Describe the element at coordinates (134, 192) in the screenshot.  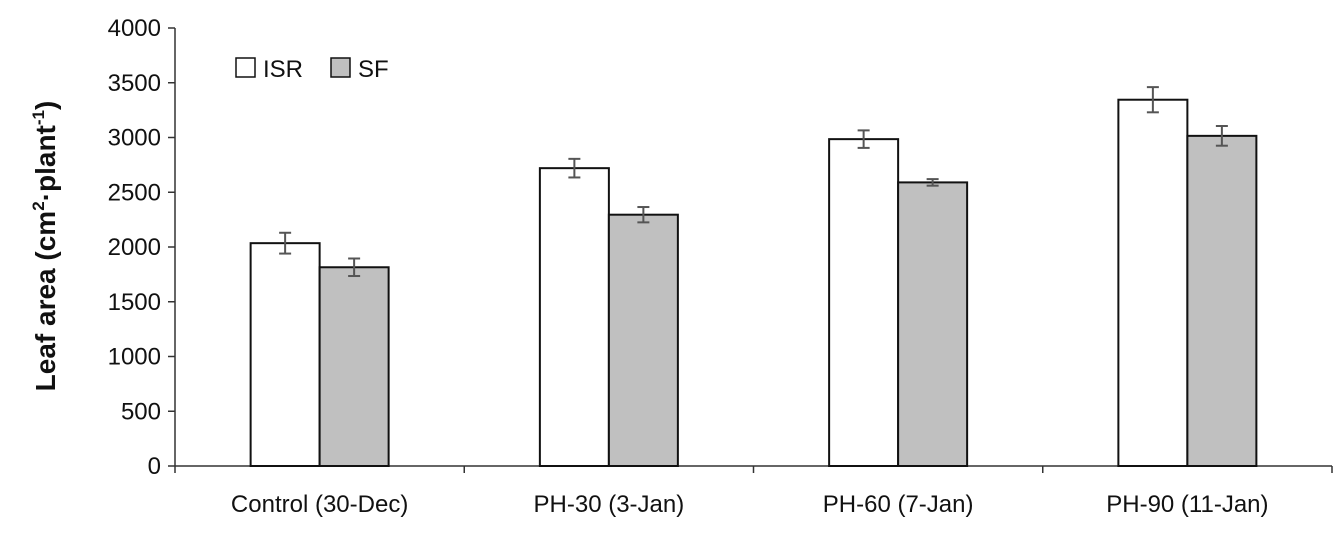
I see `y-tick-label: 2500` at that location.